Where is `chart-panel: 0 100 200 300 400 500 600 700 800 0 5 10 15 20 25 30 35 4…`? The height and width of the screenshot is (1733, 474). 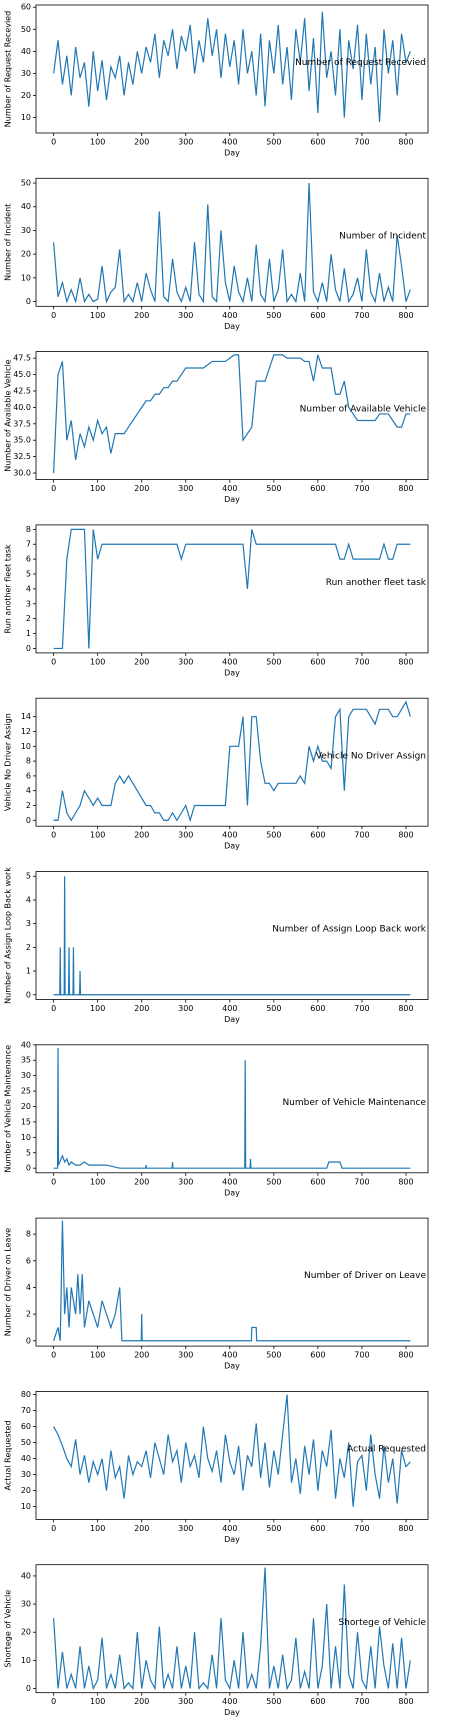 chart-panel: 0 100 200 300 400 500 600 700 800 0 5 10 15 20 25 30 35 4… is located at coordinates (216, 1118).